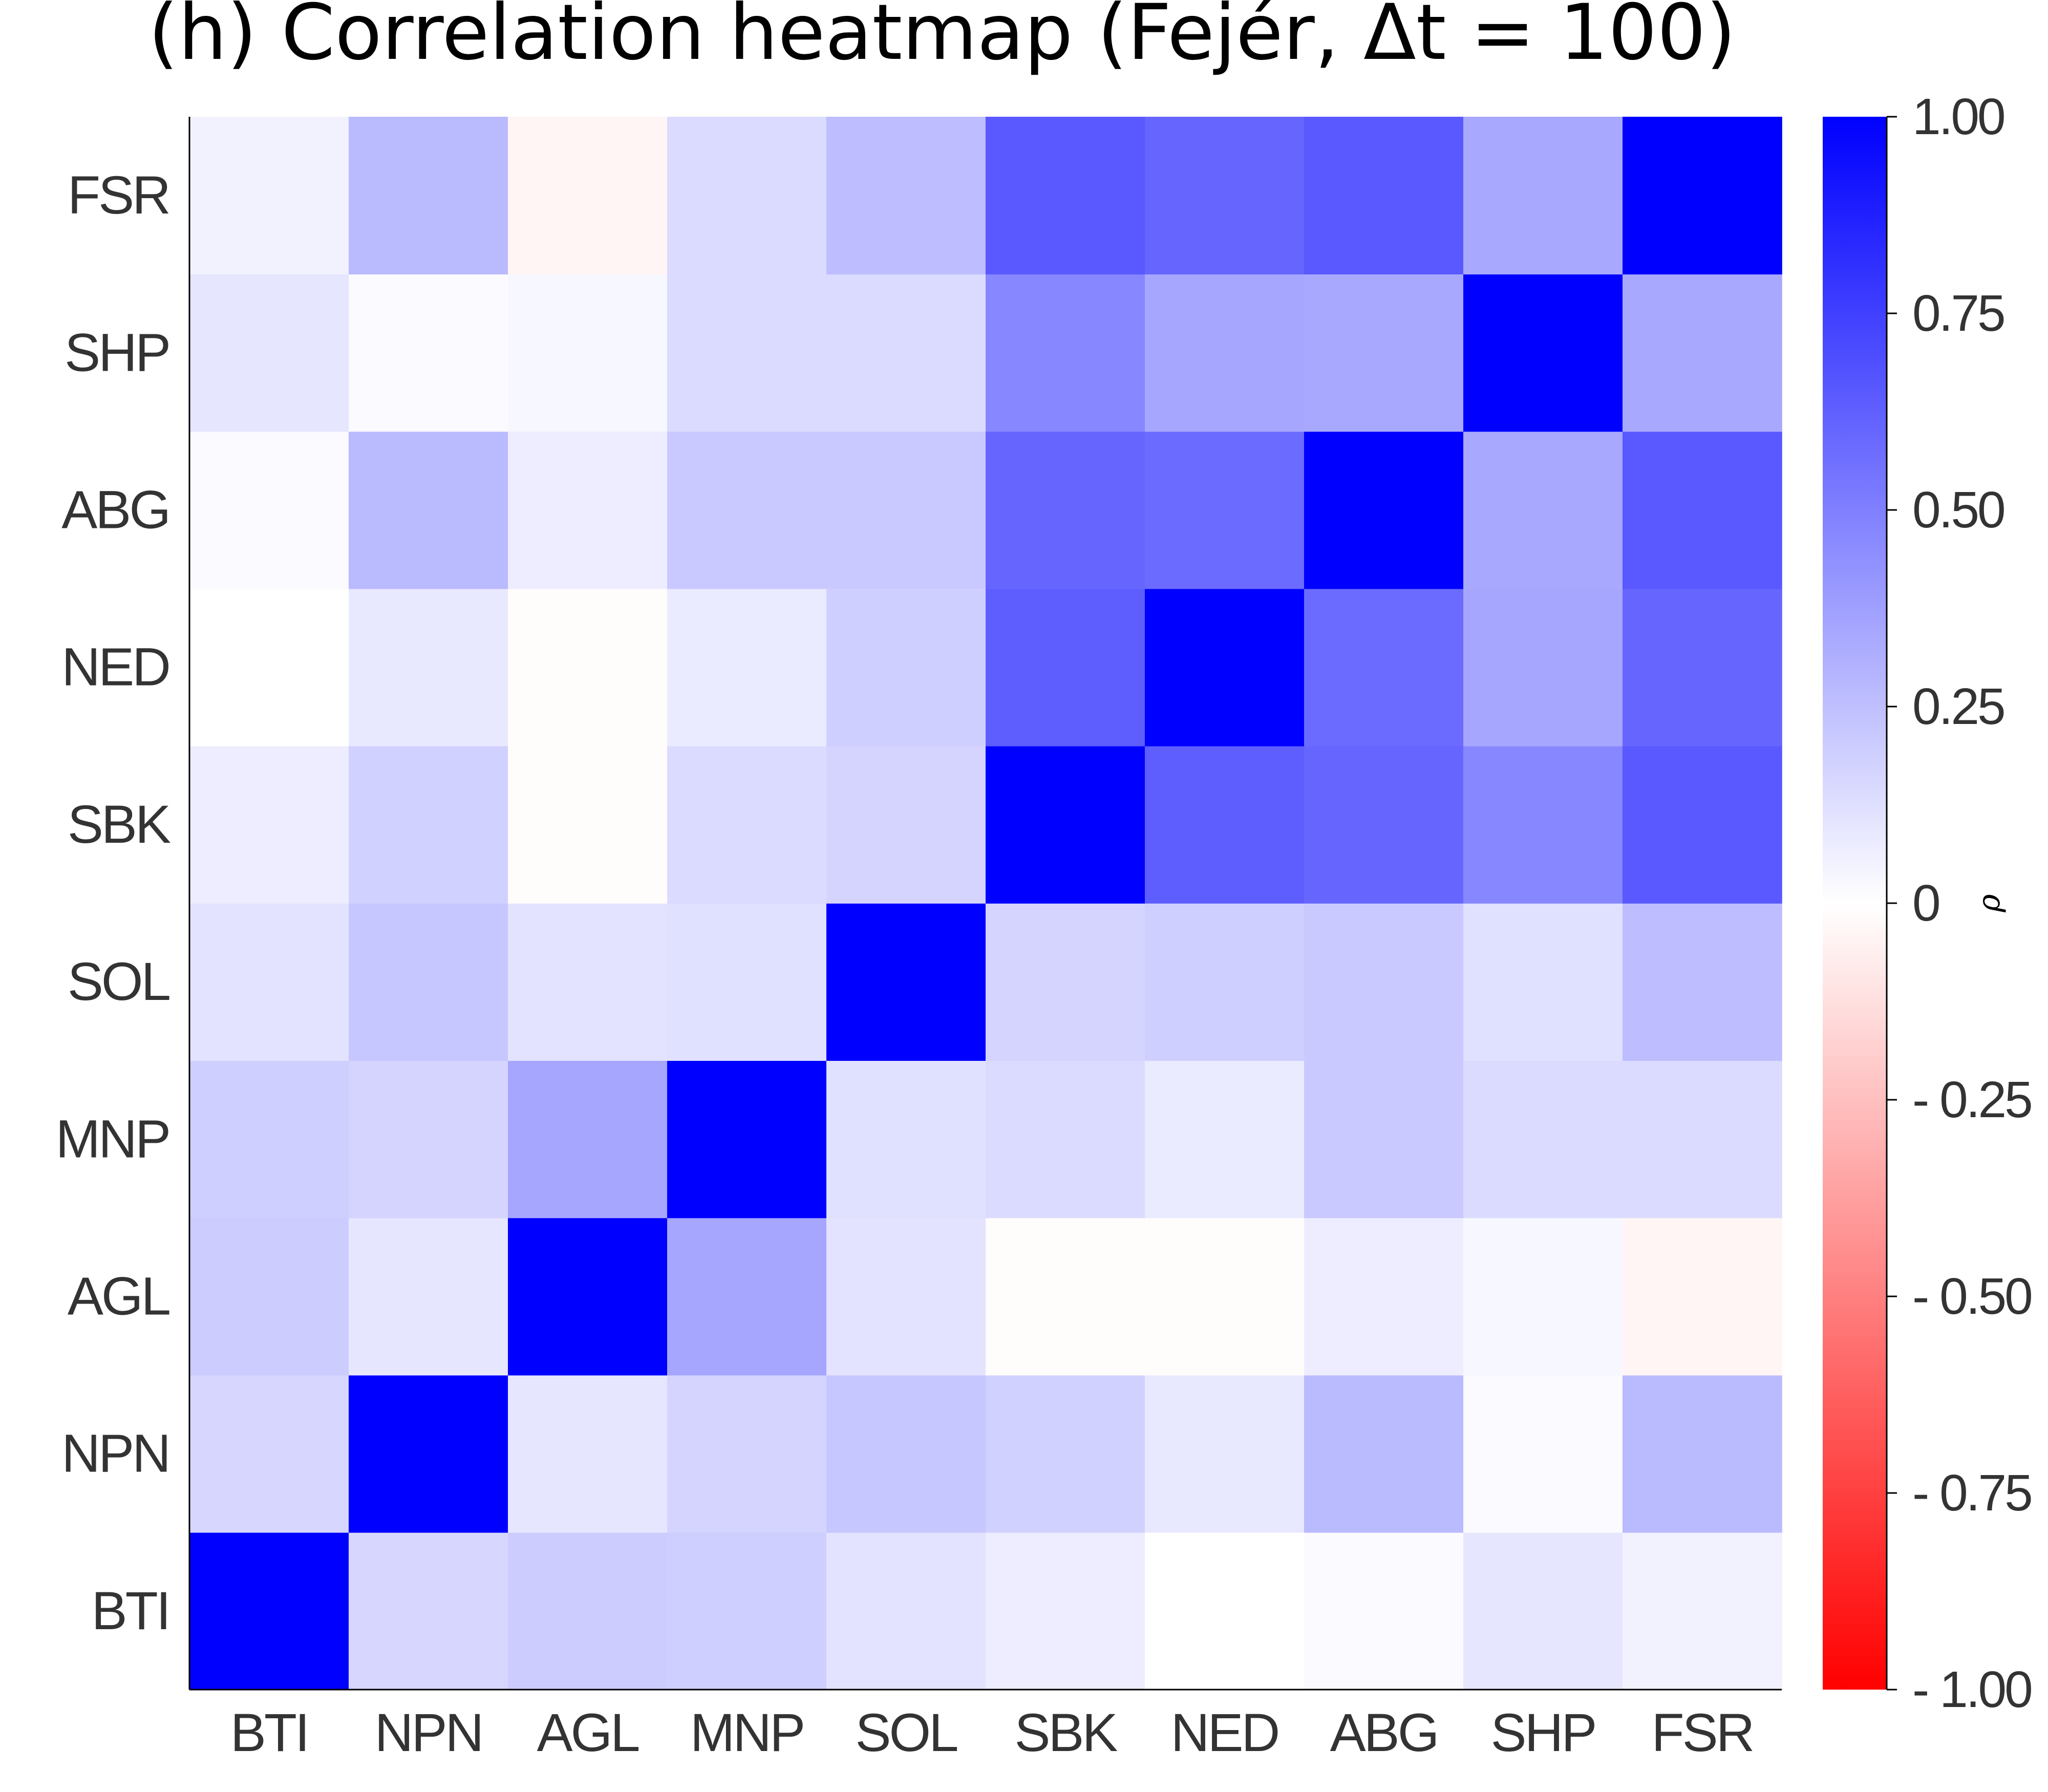 The width and height of the screenshot is (2048, 1792). What do you see at coordinates (906, 1139) in the screenshot?
I see `heatmap-cell-mnp-sol` at bounding box center [906, 1139].